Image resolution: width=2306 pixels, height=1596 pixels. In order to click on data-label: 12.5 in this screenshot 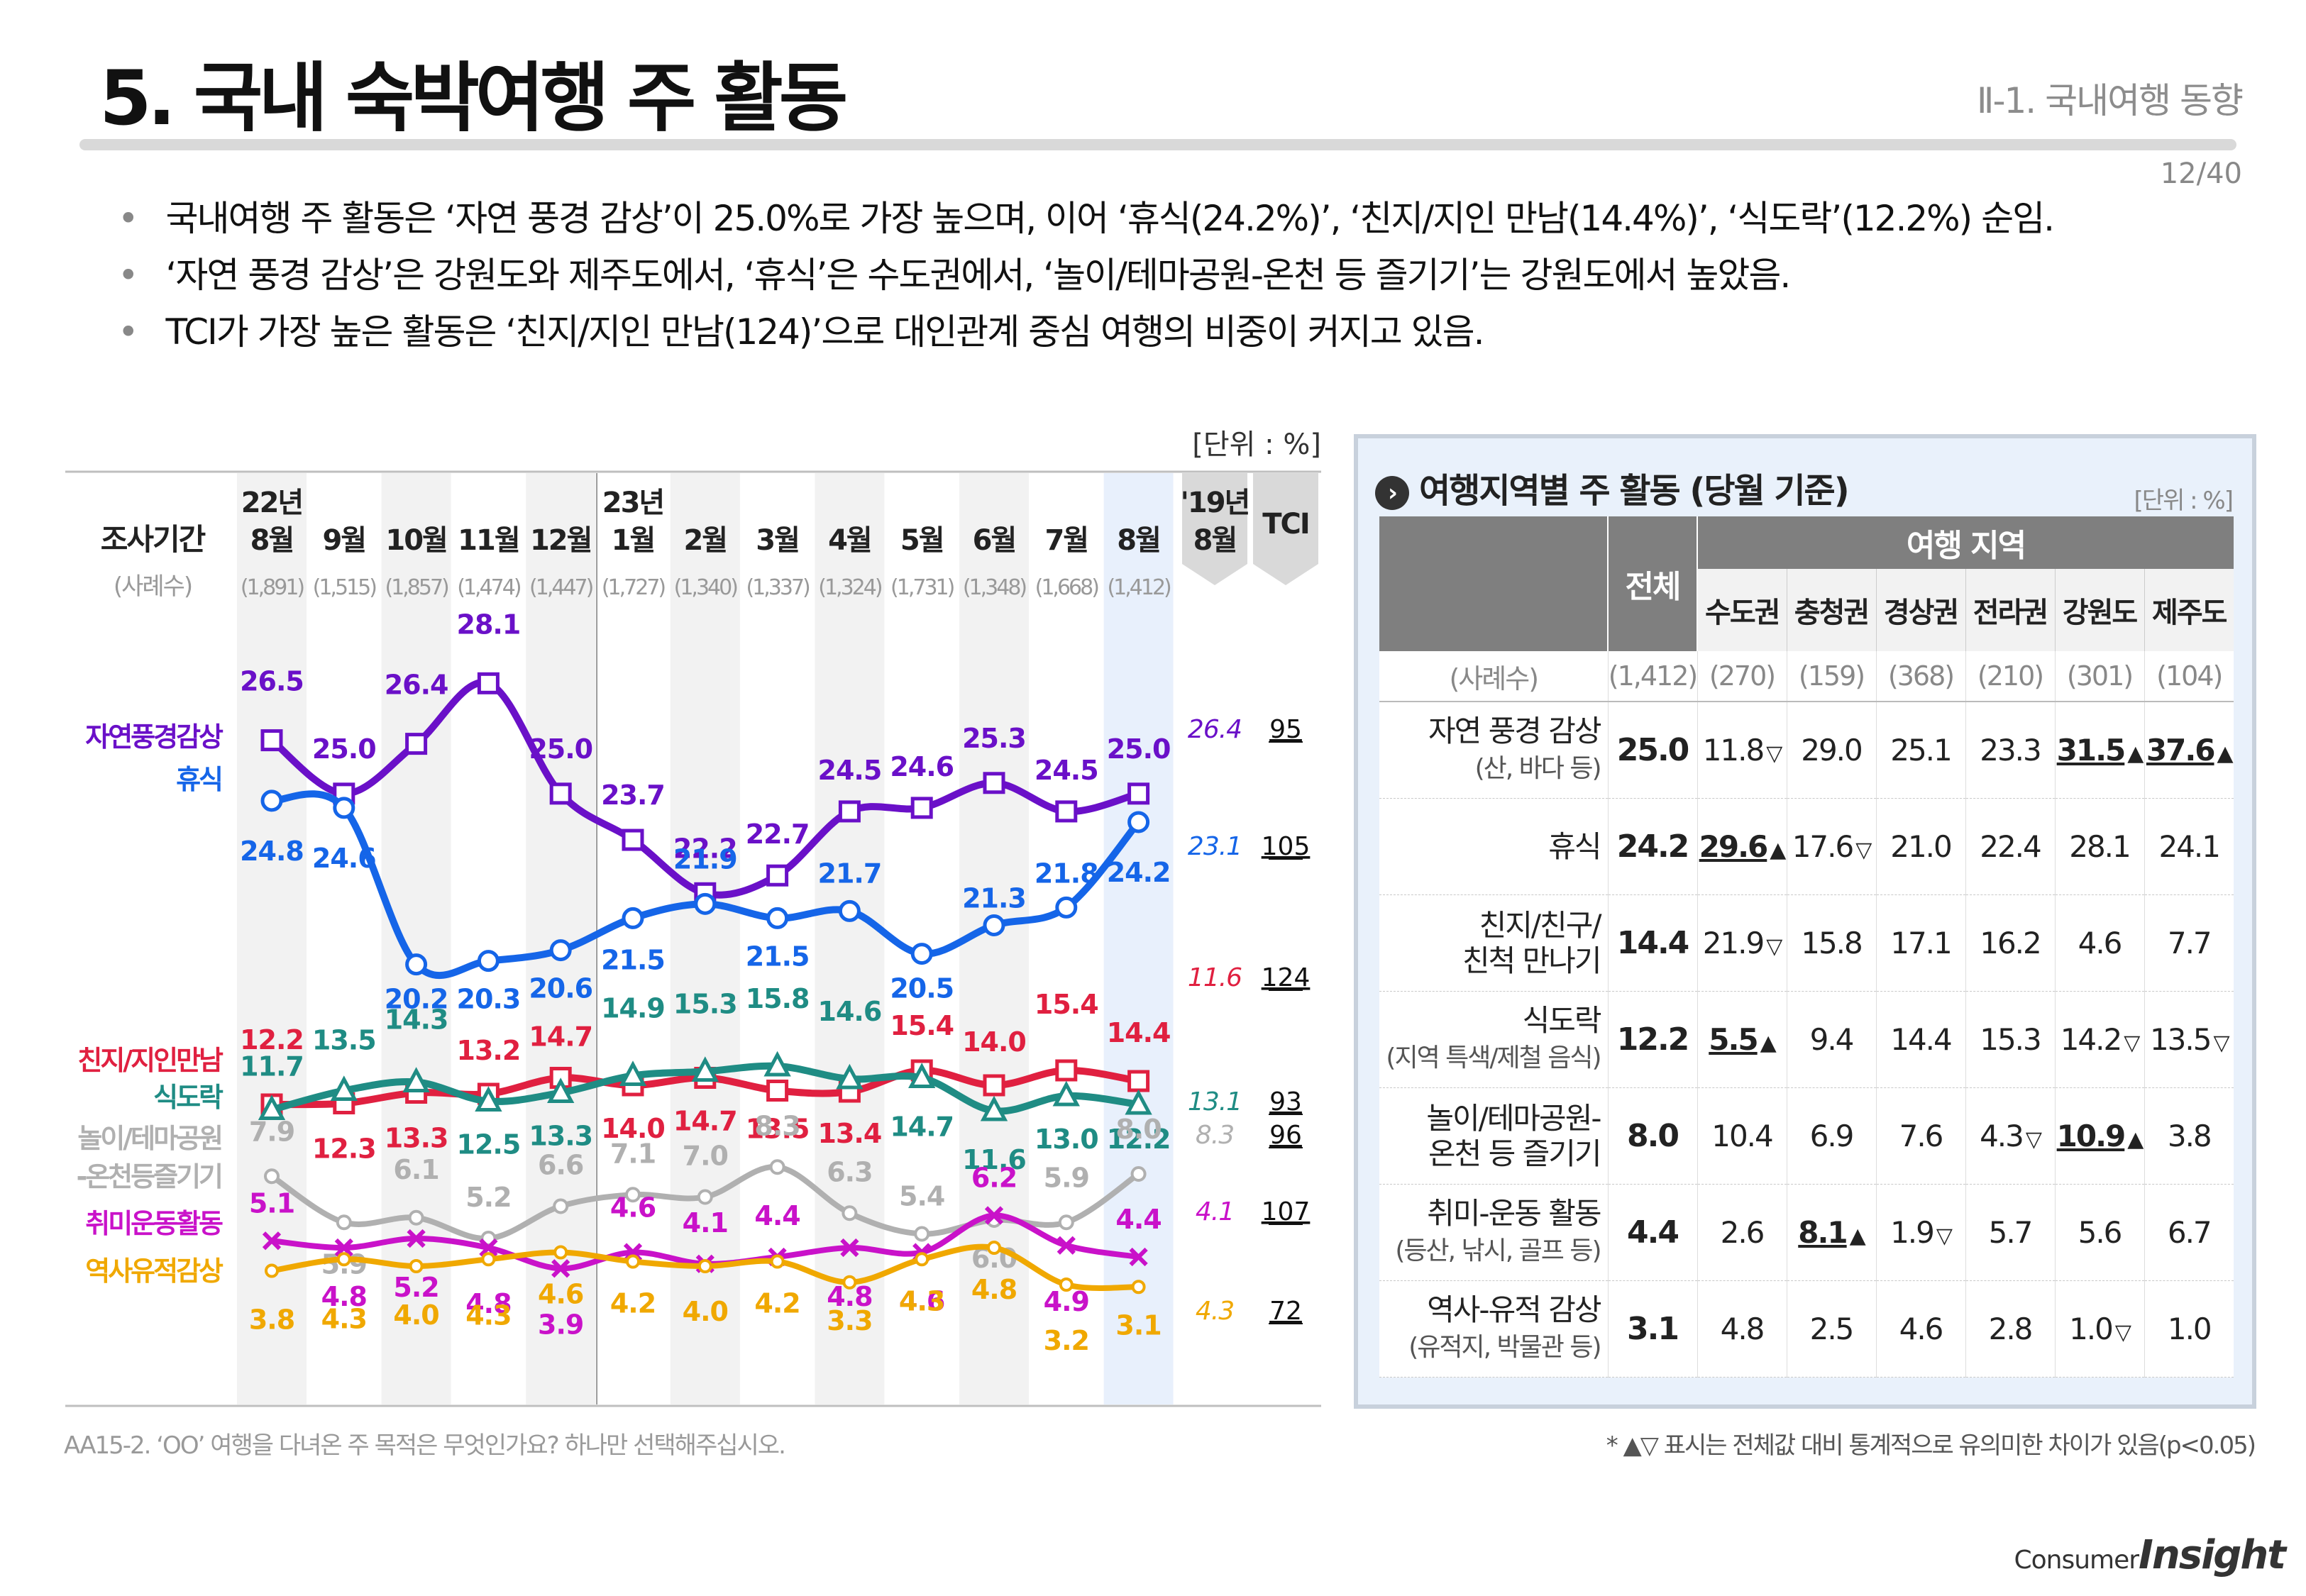, I will do `click(489, 1144)`.